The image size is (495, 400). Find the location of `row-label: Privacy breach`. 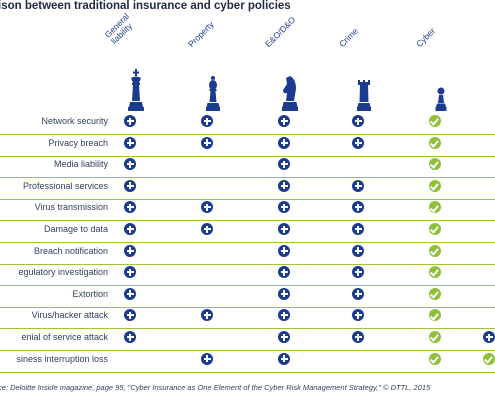

row-label: Privacy breach is located at coordinates (78, 142).